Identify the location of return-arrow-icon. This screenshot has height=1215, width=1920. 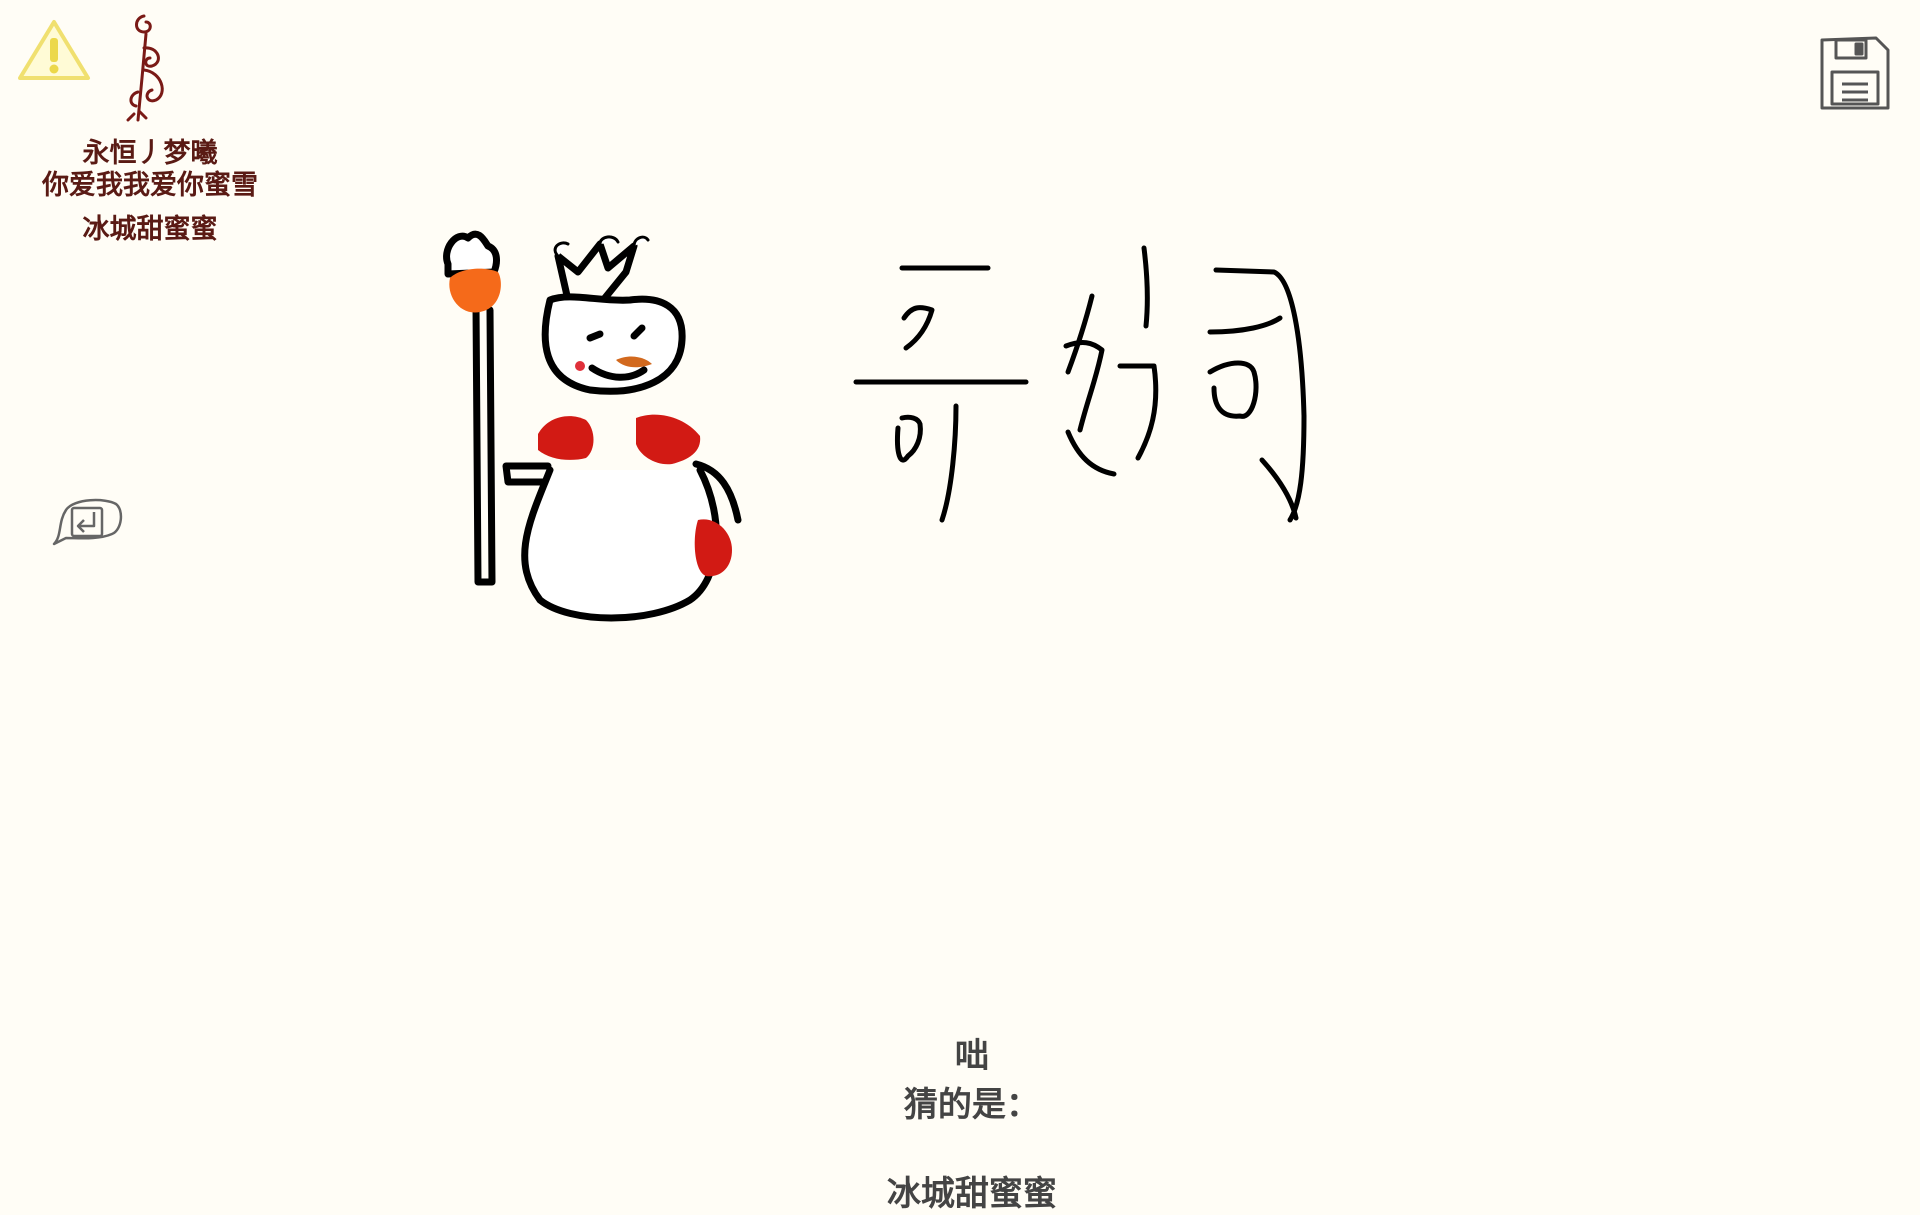
(86, 522).